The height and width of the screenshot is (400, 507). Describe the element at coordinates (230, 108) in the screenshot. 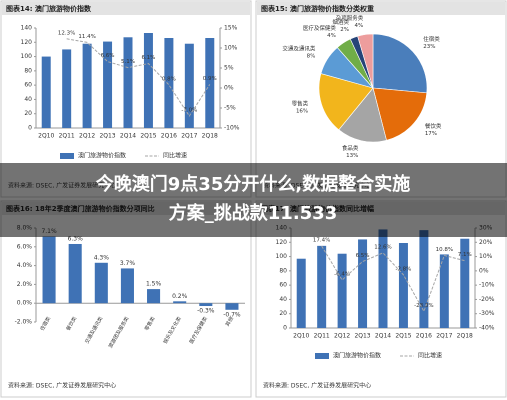

I see `y2-tick-label: -5%` at that location.